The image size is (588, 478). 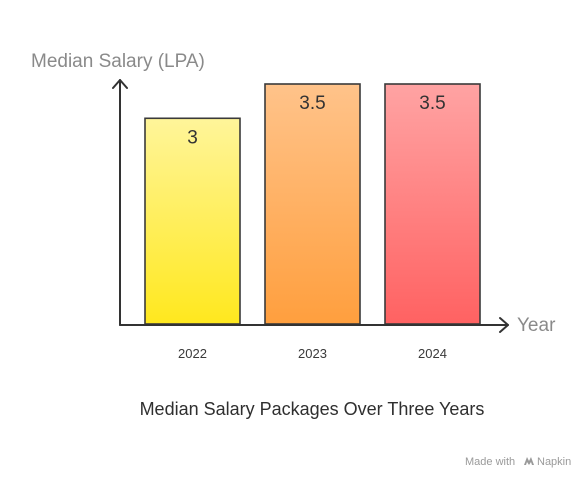 I want to click on x-tick-labels: 2022 2023 2024, so click(x=312, y=353).